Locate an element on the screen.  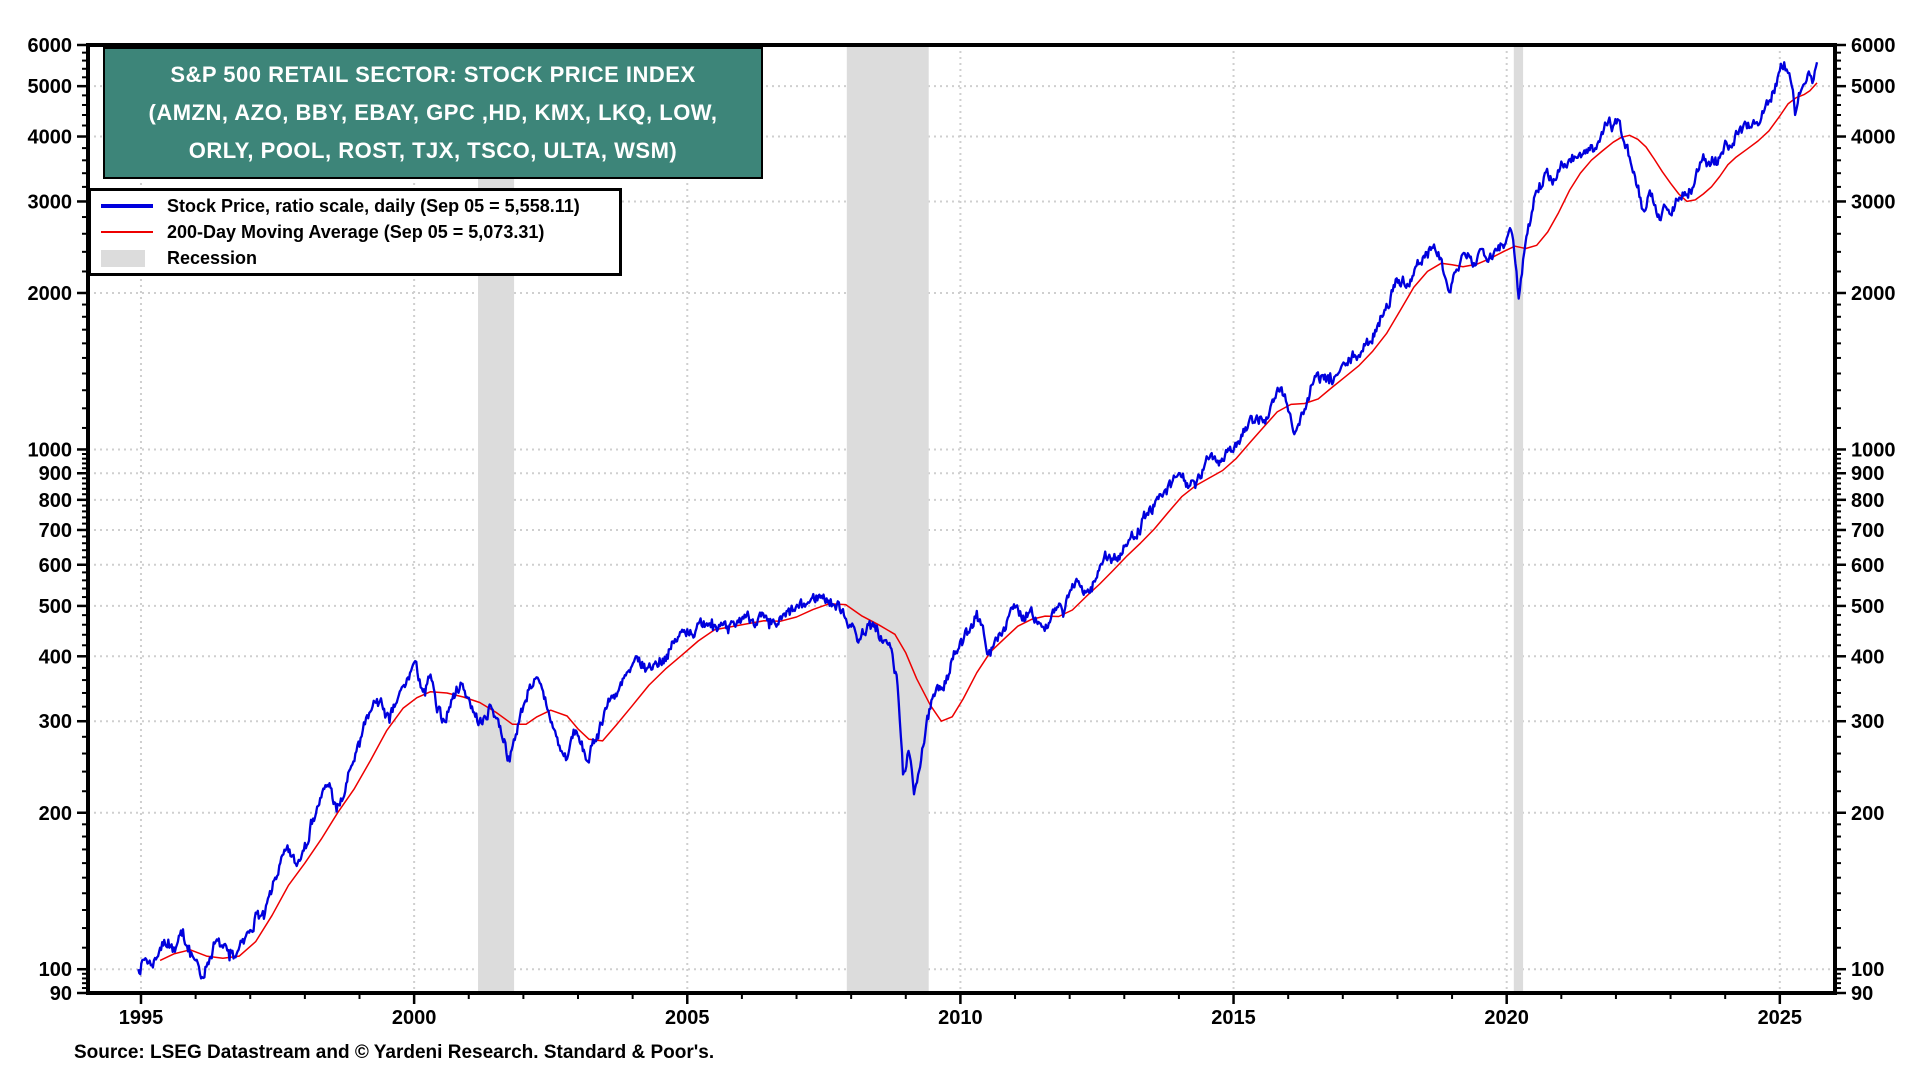
stock-price-line-swatch is located at coordinates (127, 206).